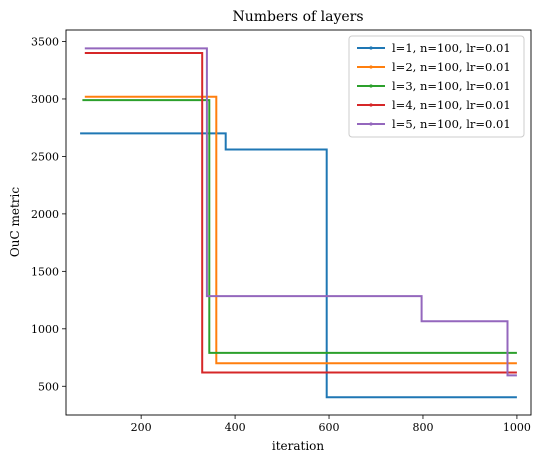  What do you see at coordinates (15, 222) in the screenshot?
I see `y-axis-label: OuC metric` at bounding box center [15, 222].